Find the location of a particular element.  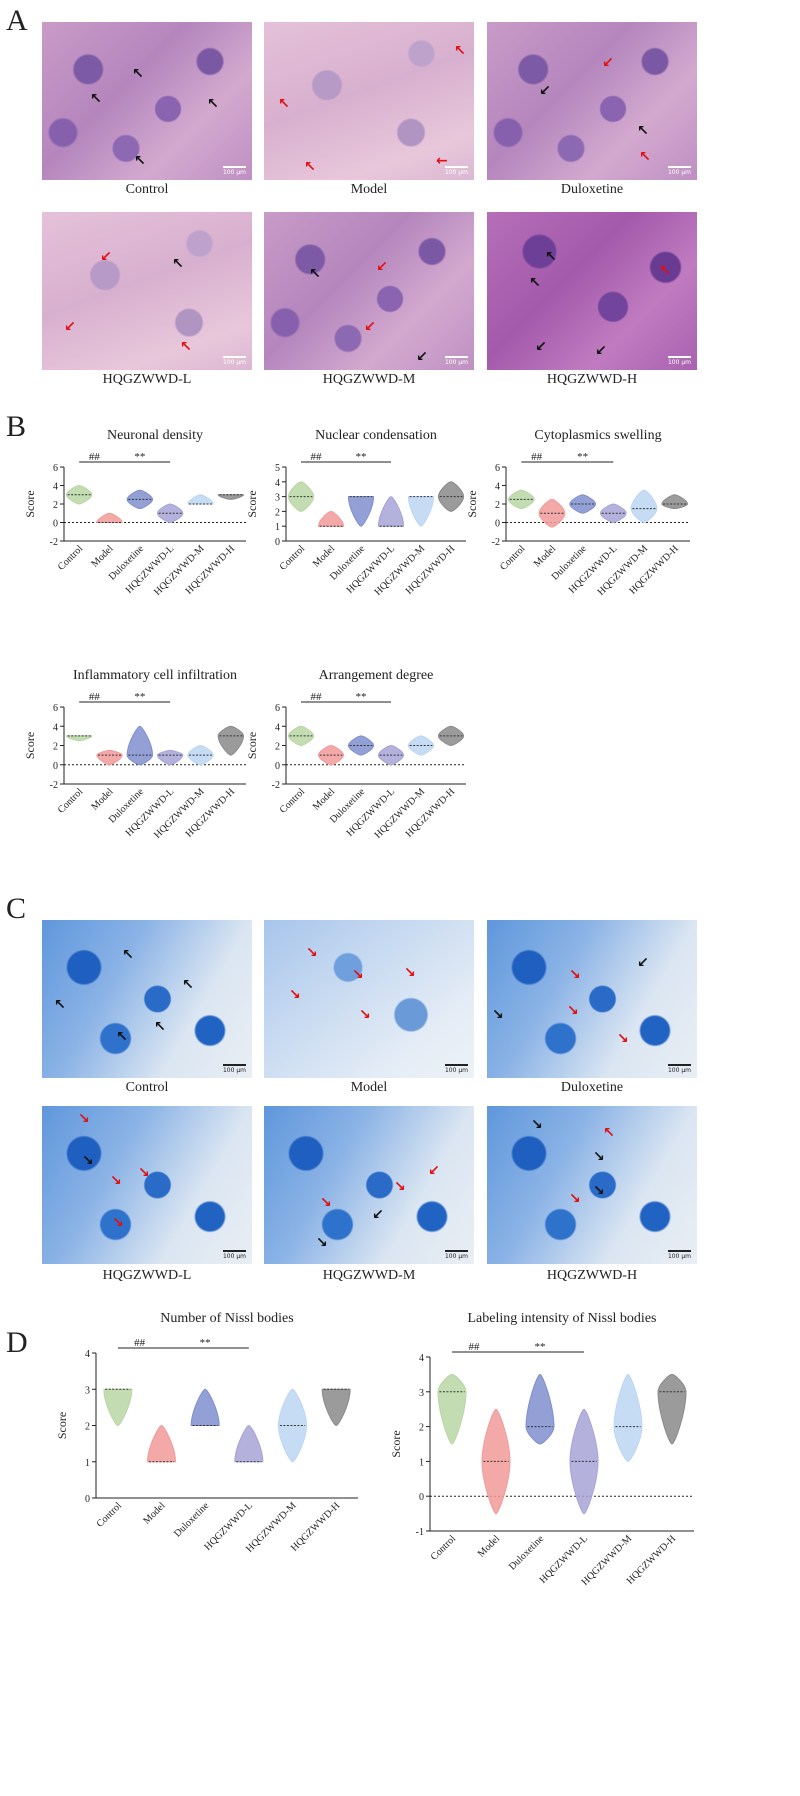

chart-number-of-nissl-bodies-violin-hqgzwwd-l is located at coordinates (249, 1443).